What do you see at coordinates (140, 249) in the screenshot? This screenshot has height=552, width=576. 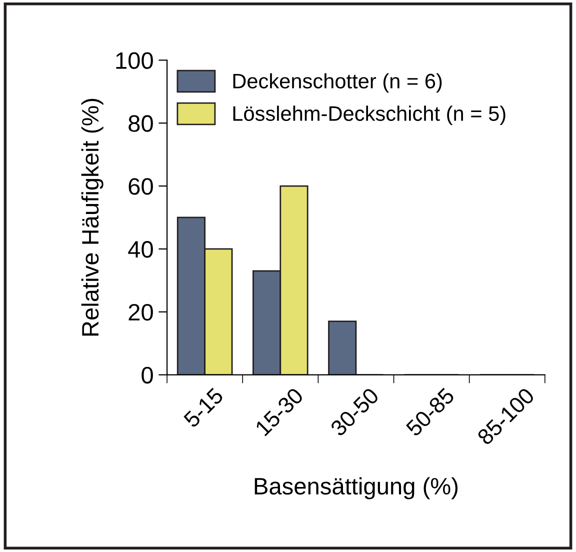 I see `y-tick-label: 40` at bounding box center [140, 249].